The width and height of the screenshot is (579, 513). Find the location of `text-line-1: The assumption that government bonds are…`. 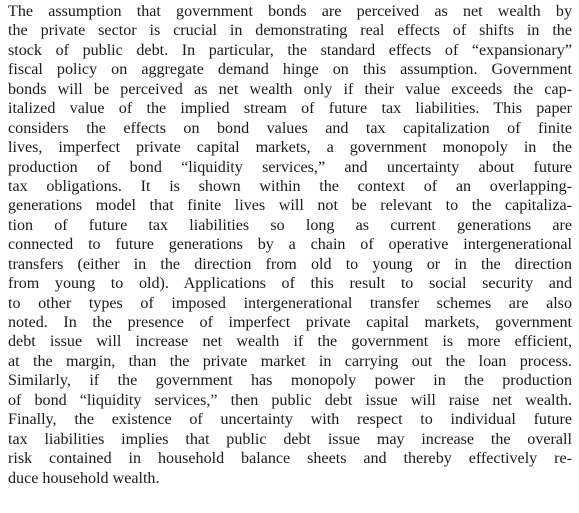

text-line-1: The assumption that government bonds are… is located at coordinates (290, 11).